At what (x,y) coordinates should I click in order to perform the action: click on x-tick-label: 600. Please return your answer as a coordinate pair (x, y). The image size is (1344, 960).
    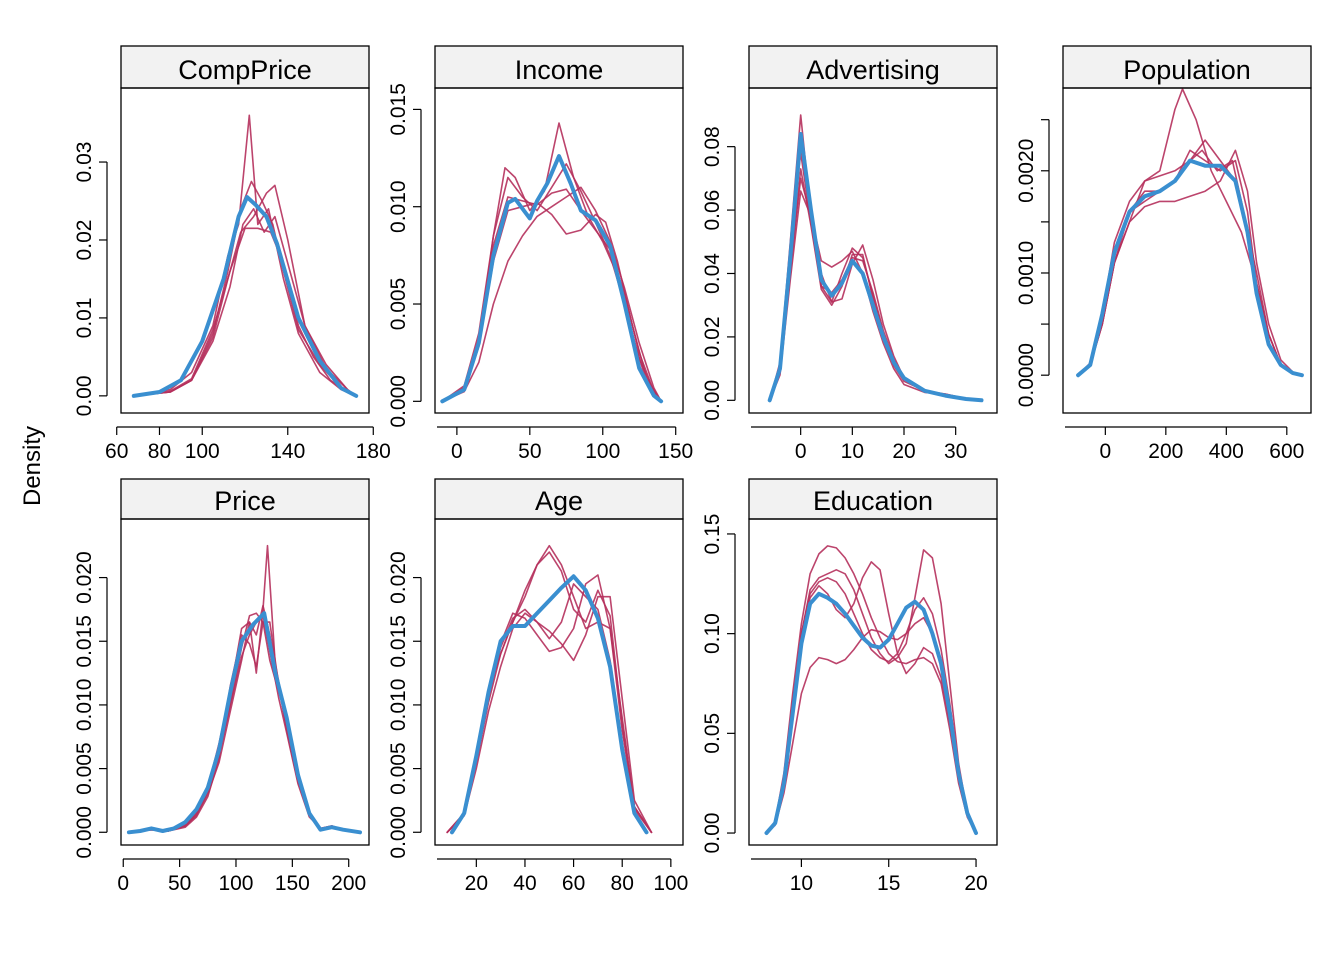
    Looking at the image, I should click on (1286, 451).